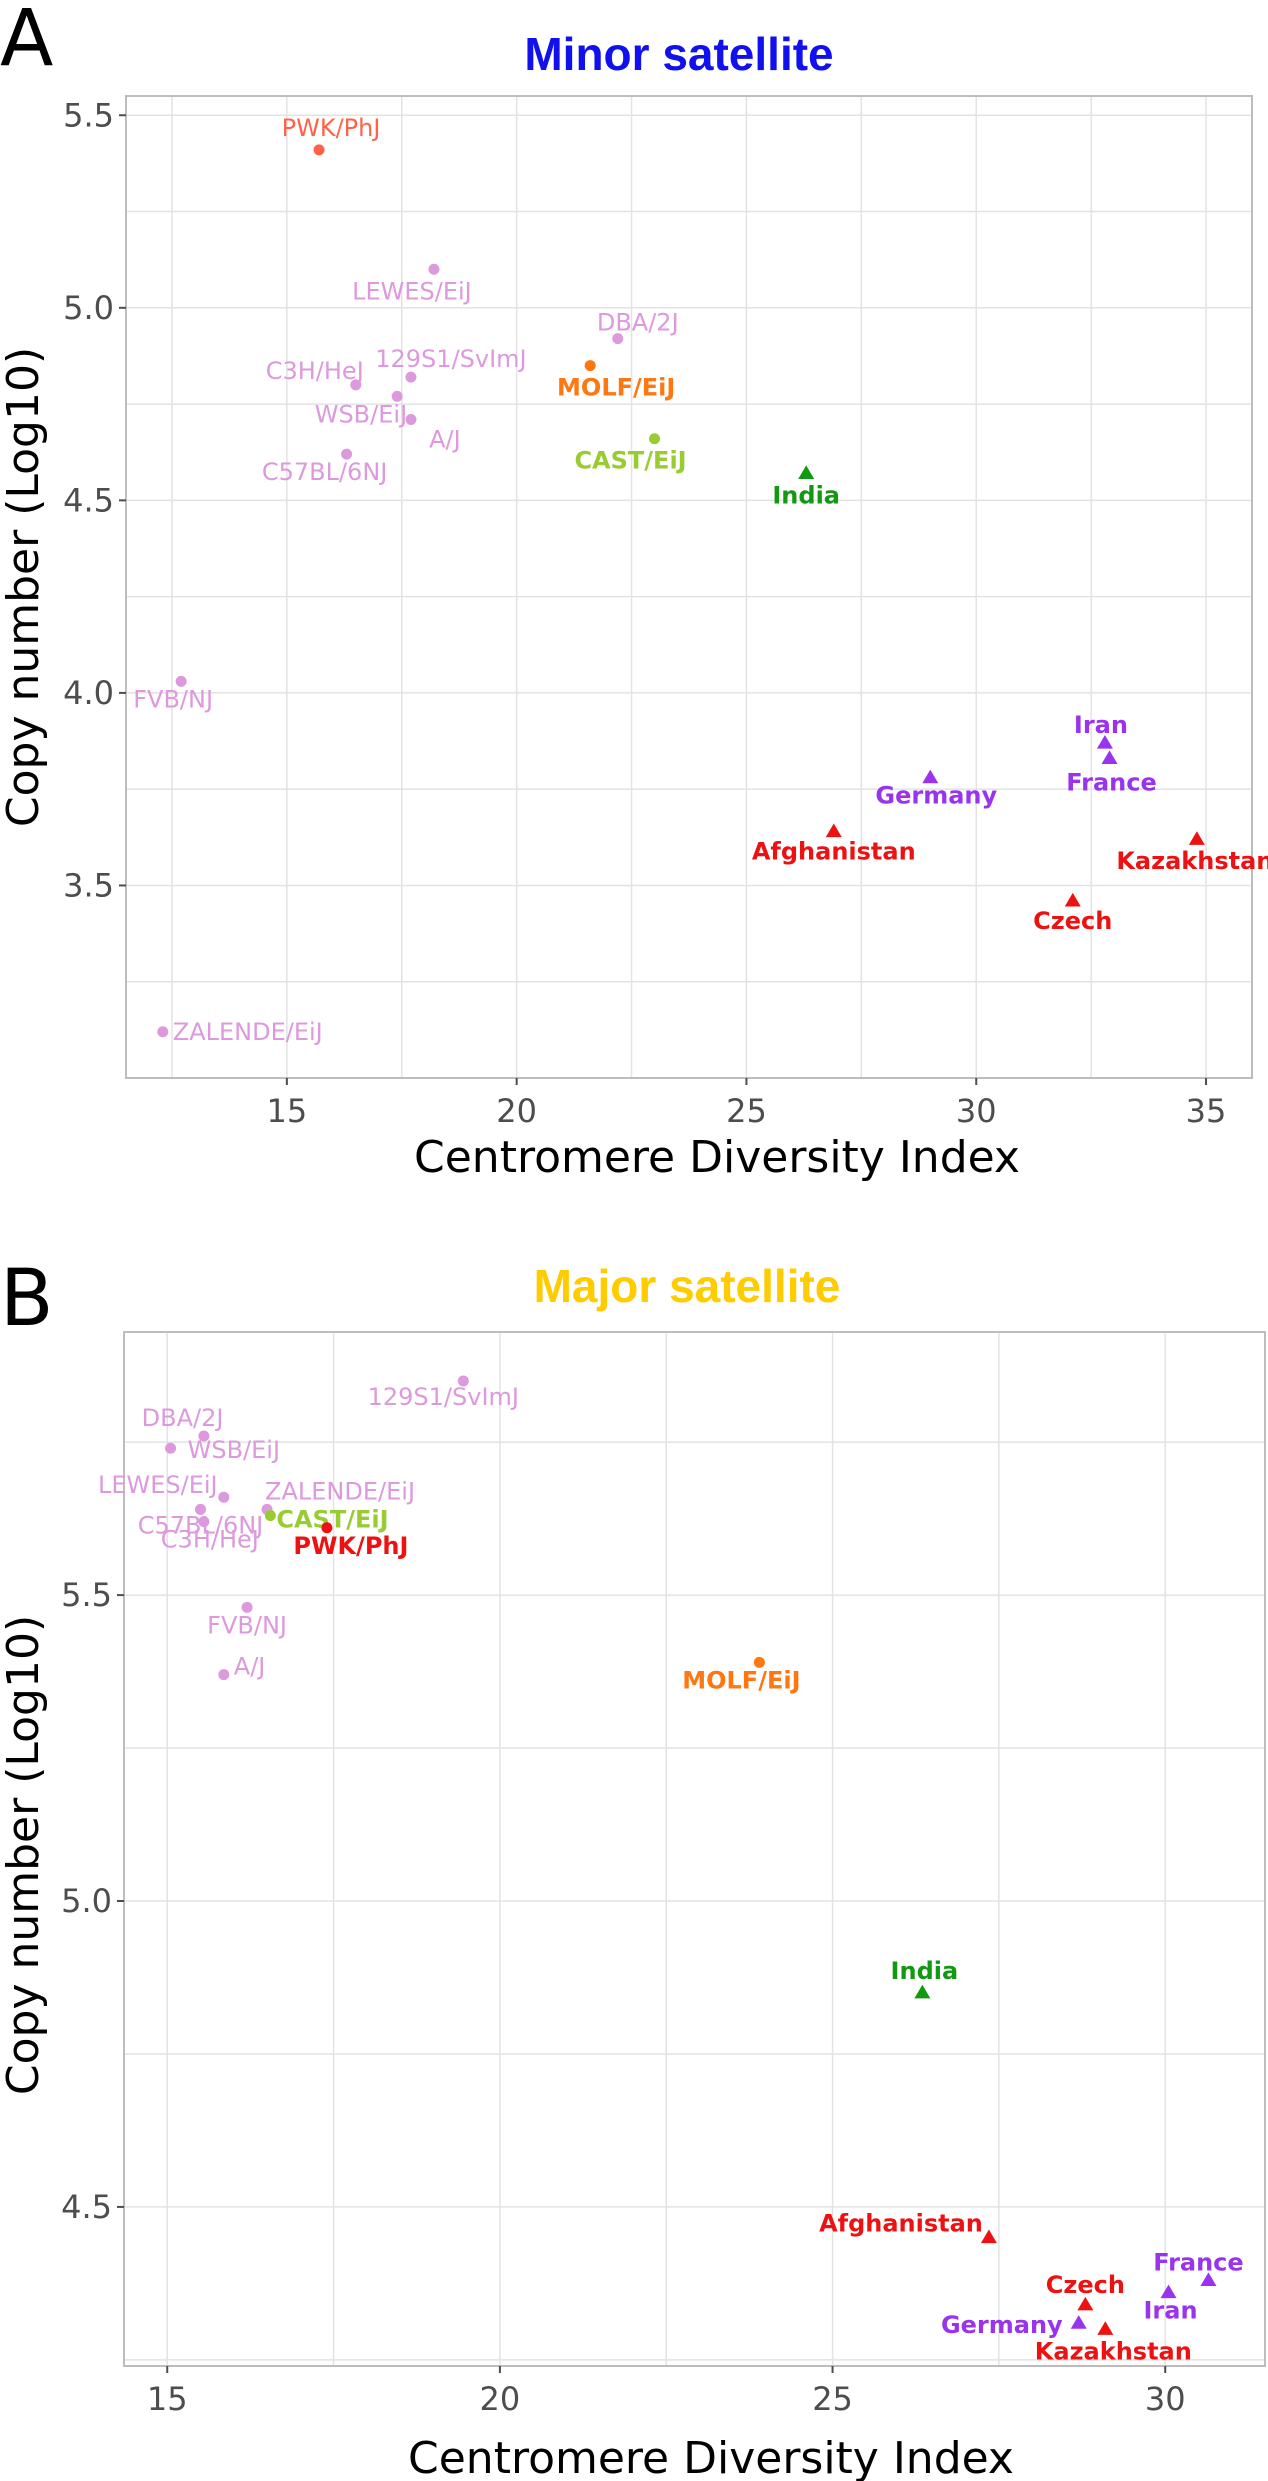  What do you see at coordinates (678, 54) in the screenshot?
I see `chart-title-minor: Minor satellite` at bounding box center [678, 54].